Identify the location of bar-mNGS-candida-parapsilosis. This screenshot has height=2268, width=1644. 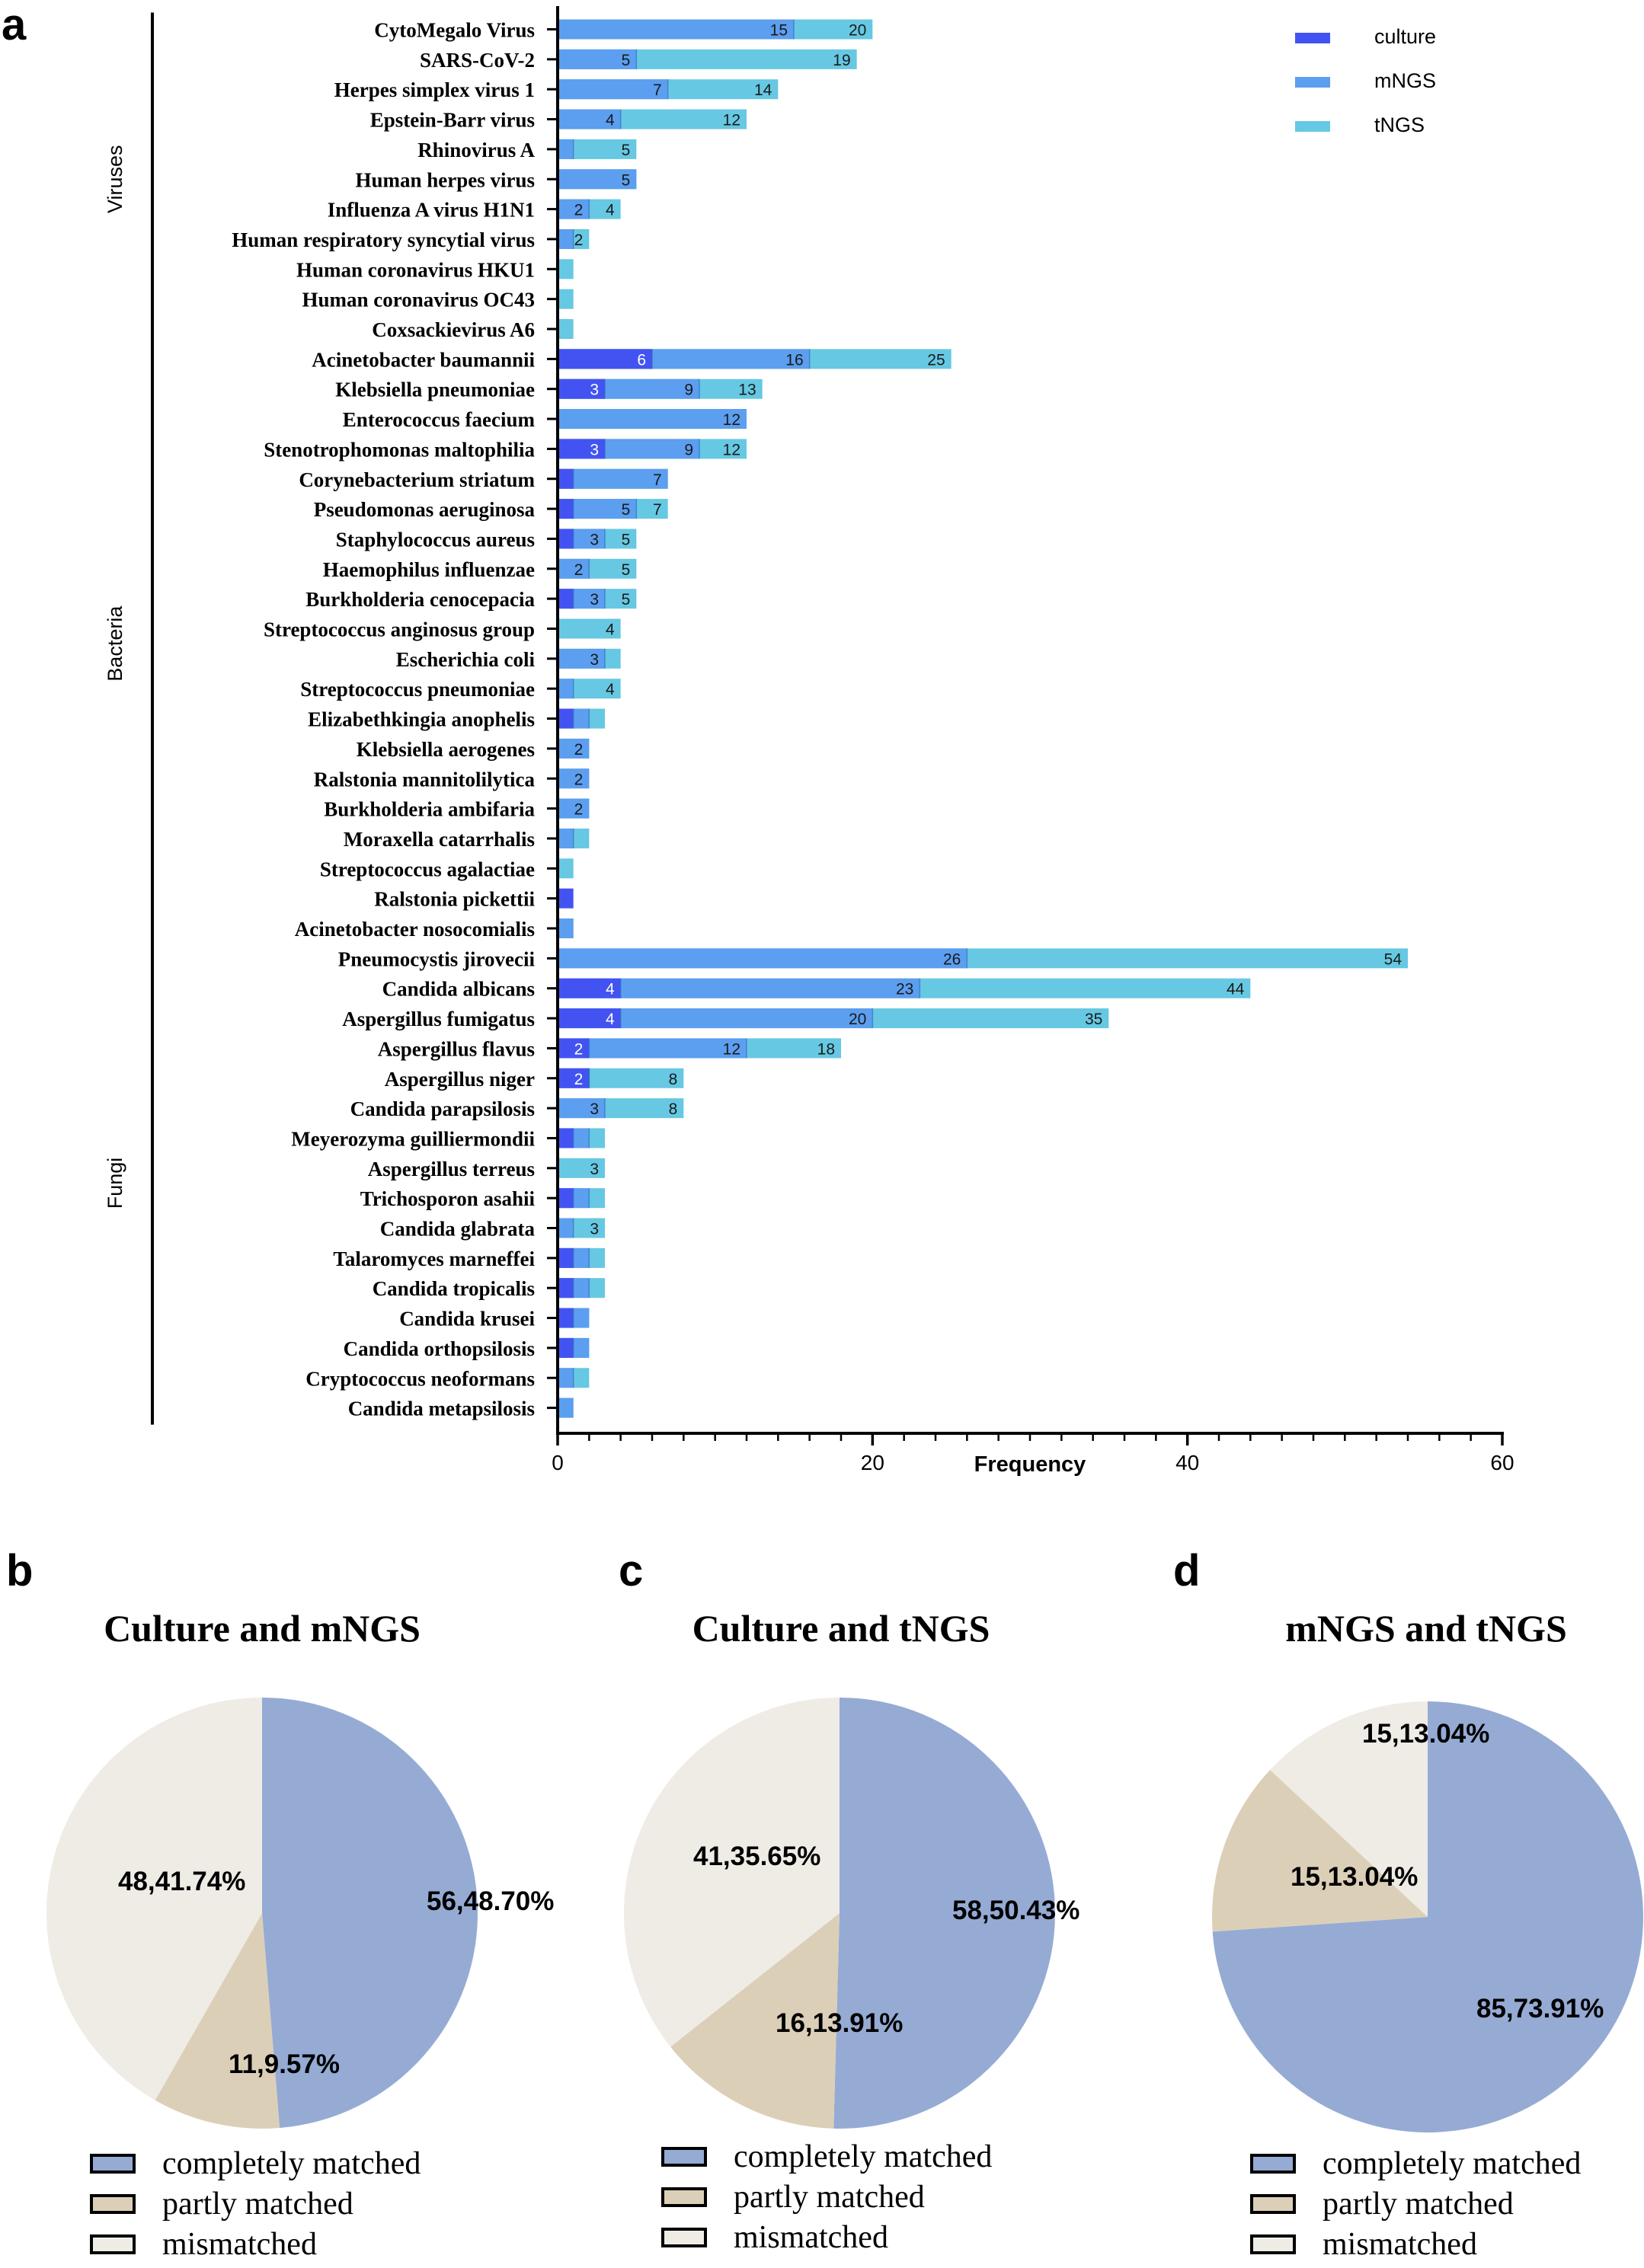
(581, 1108).